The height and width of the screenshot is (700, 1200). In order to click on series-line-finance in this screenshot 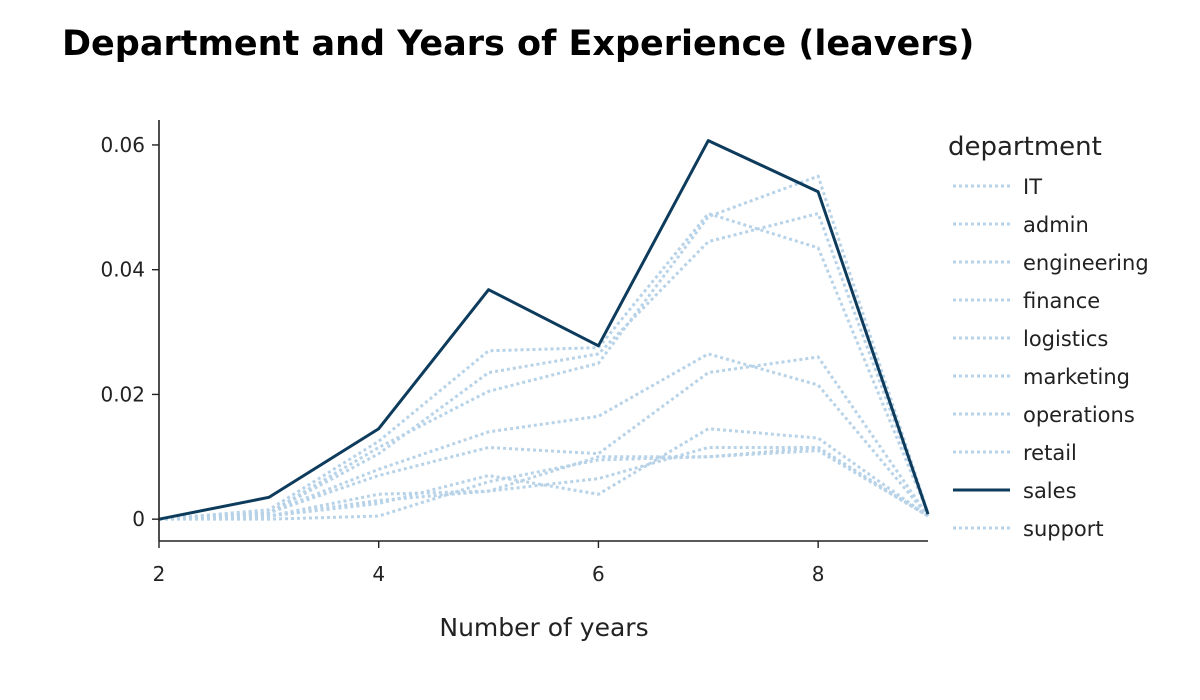, I will do `click(543, 474)`.